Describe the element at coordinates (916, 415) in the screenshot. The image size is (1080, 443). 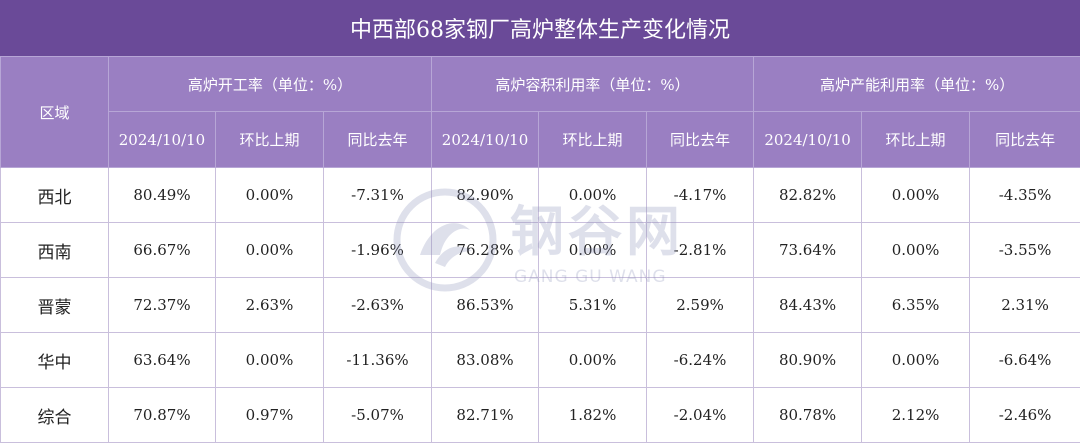
I see `value-cell: 2.12%` at that location.